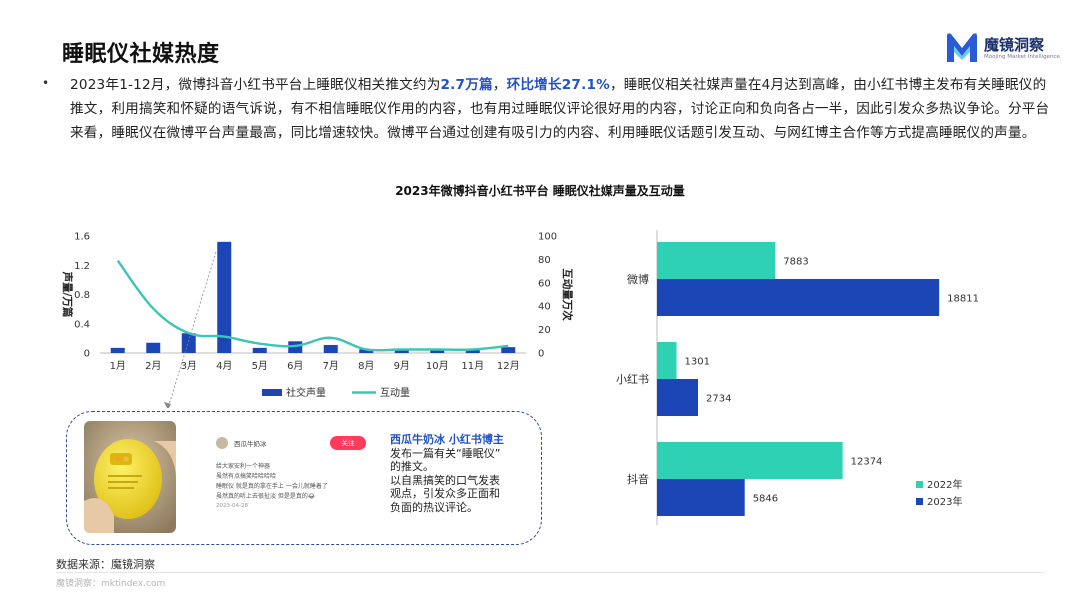 The height and width of the screenshot is (608, 1080). I want to click on legend-label: 2022年, so click(944, 484).